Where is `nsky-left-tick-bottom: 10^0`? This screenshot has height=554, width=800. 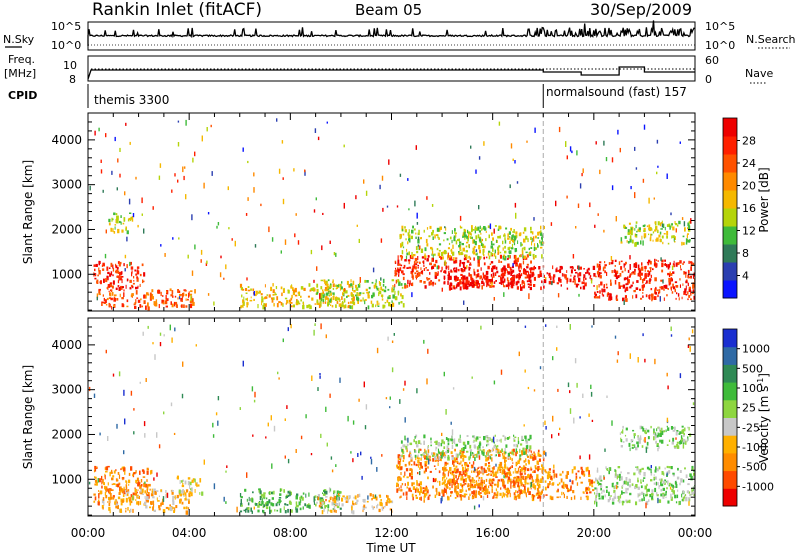 nsky-left-tick-bottom: 10^0 is located at coordinates (66, 45).